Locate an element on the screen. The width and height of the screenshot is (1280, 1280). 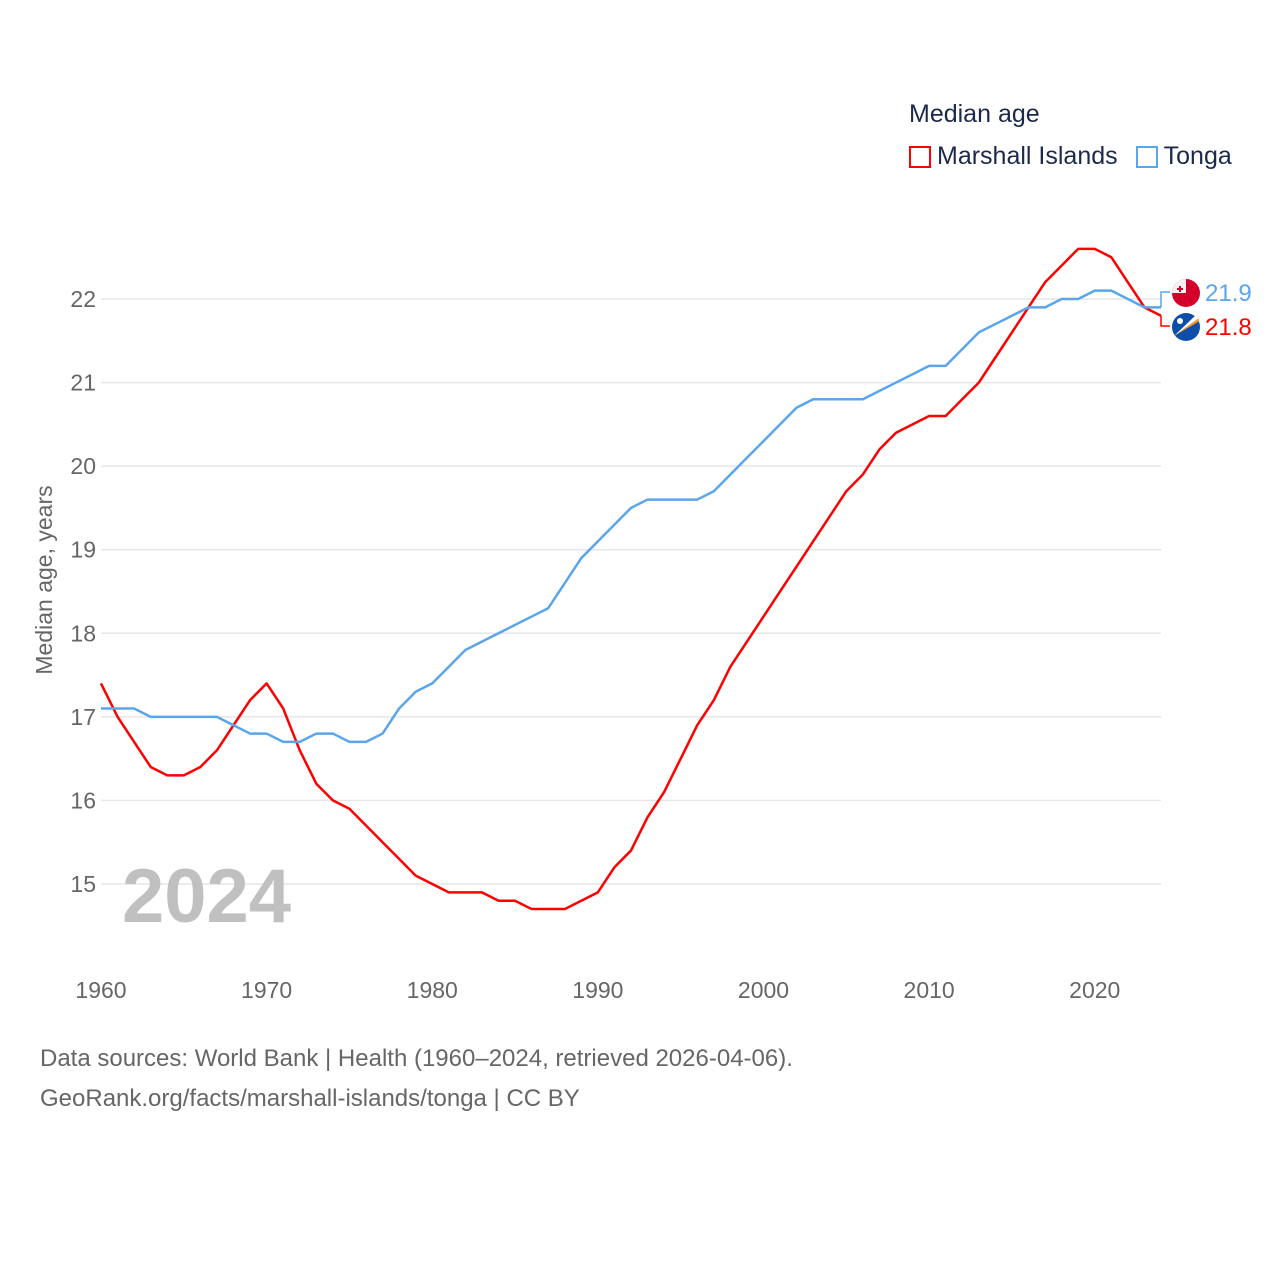
x-tick-label: 2010 is located at coordinates (929, 990).